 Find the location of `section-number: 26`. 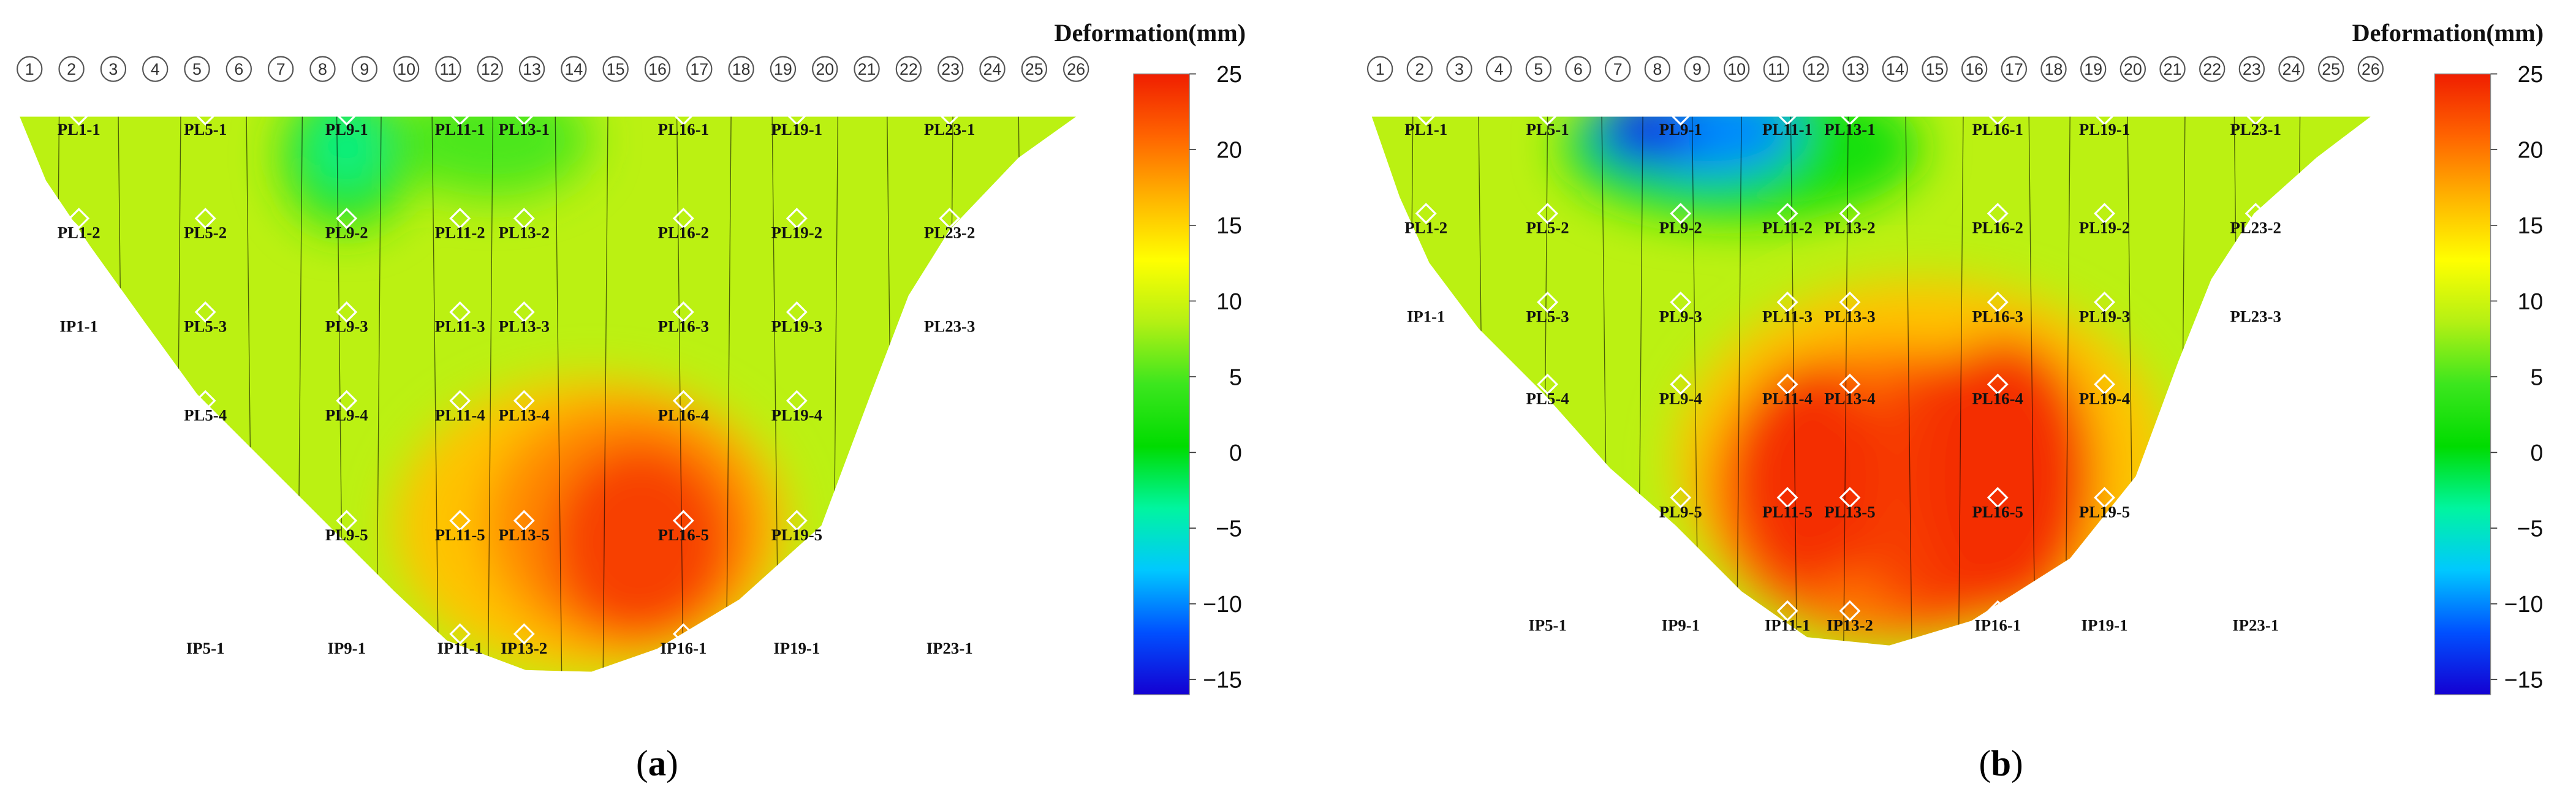

section-number: 26 is located at coordinates (1076, 69).